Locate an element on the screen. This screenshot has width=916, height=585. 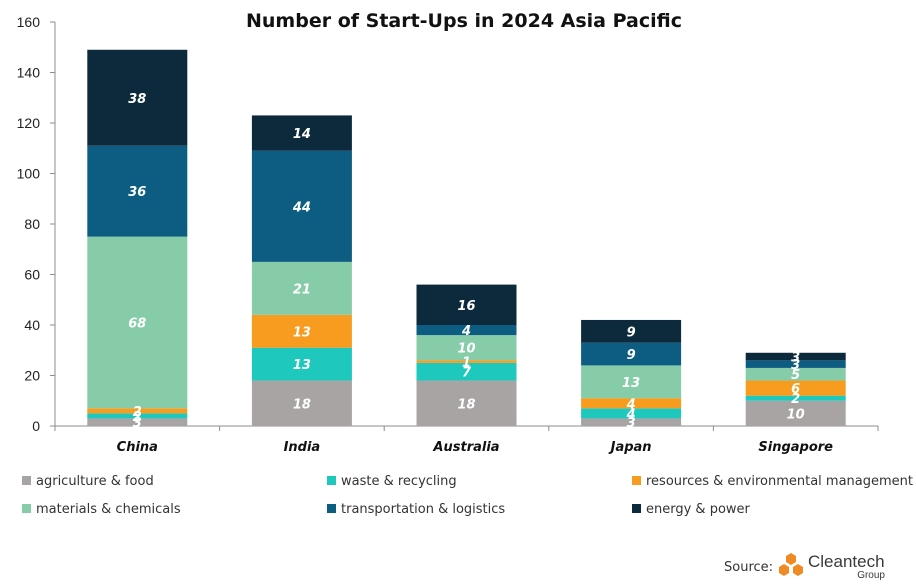
bar-value-label: 44 is located at coordinates (301, 207).